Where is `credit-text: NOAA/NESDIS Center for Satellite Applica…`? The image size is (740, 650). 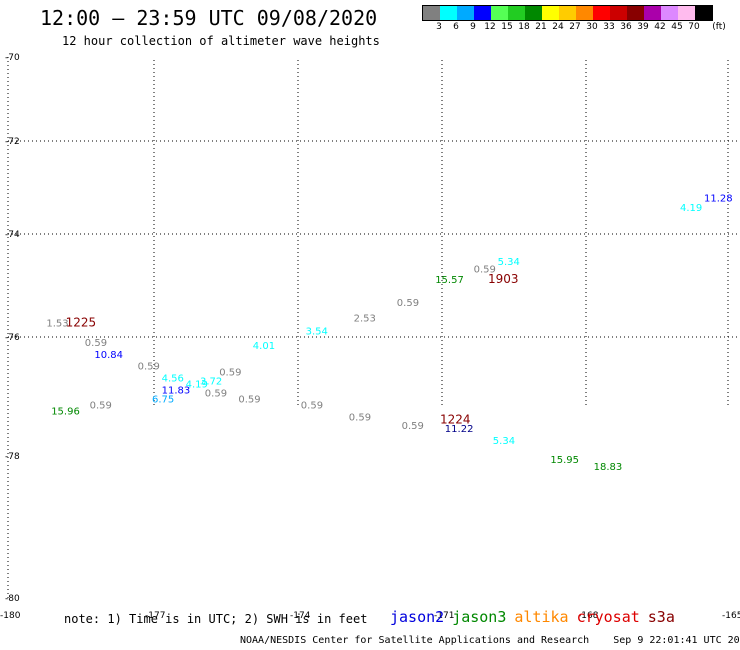
credit-text: NOAA/NESDIS Center for Satellite Applica… is located at coordinates (415, 640).